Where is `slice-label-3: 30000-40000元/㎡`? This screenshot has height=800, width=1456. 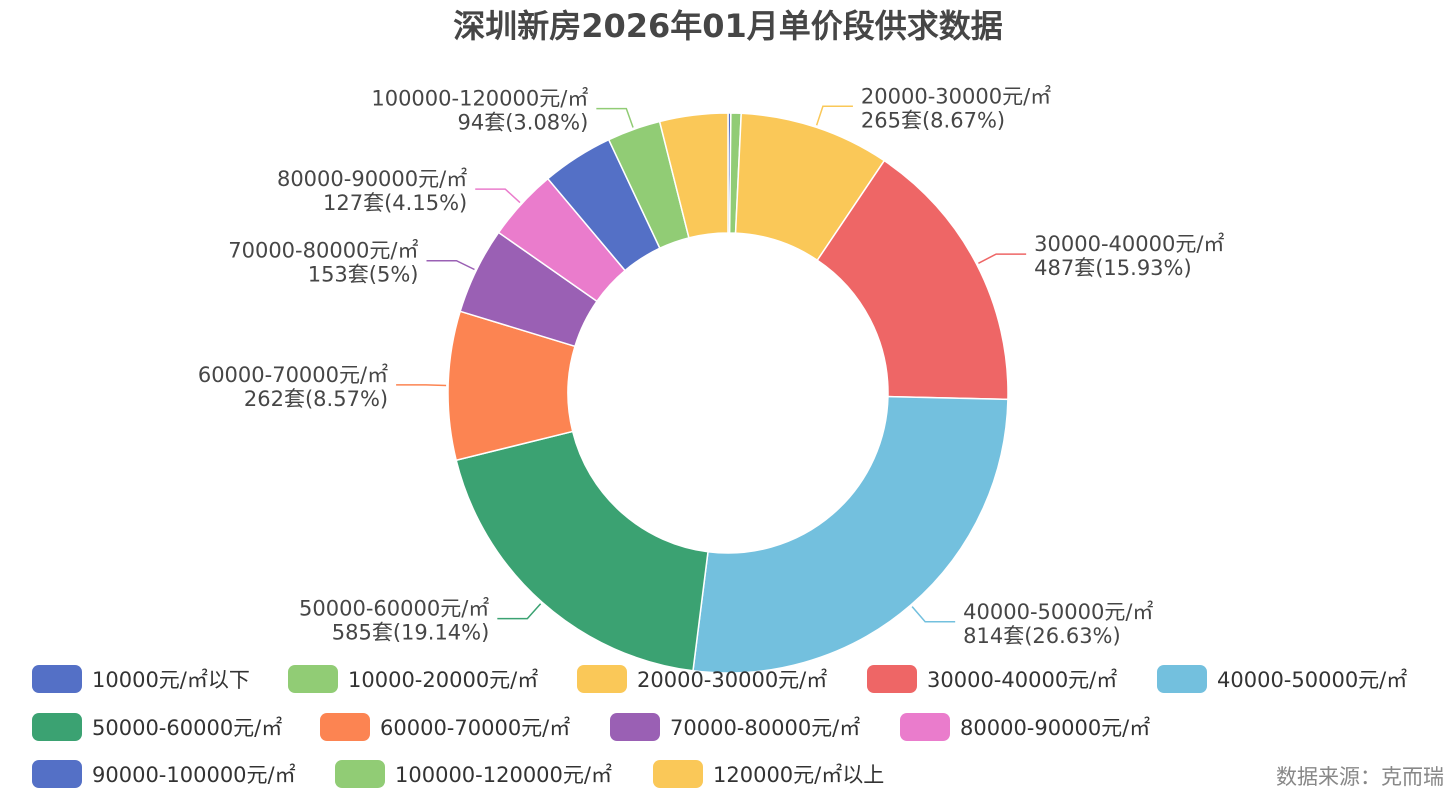
slice-label-3: 30000-40000元/㎡ is located at coordinates (1129, 244).